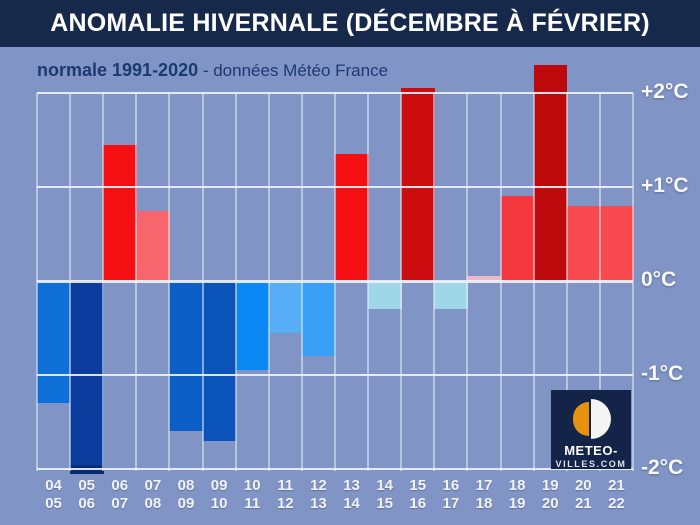  I want to click on x-tick-bottom: 17, so click(451, 503).